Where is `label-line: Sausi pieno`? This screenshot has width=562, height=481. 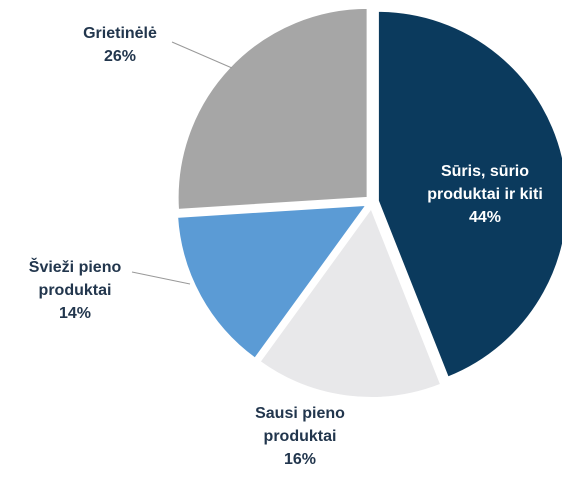
label-line: Sausi pieno is located at coordinates (300, 413).